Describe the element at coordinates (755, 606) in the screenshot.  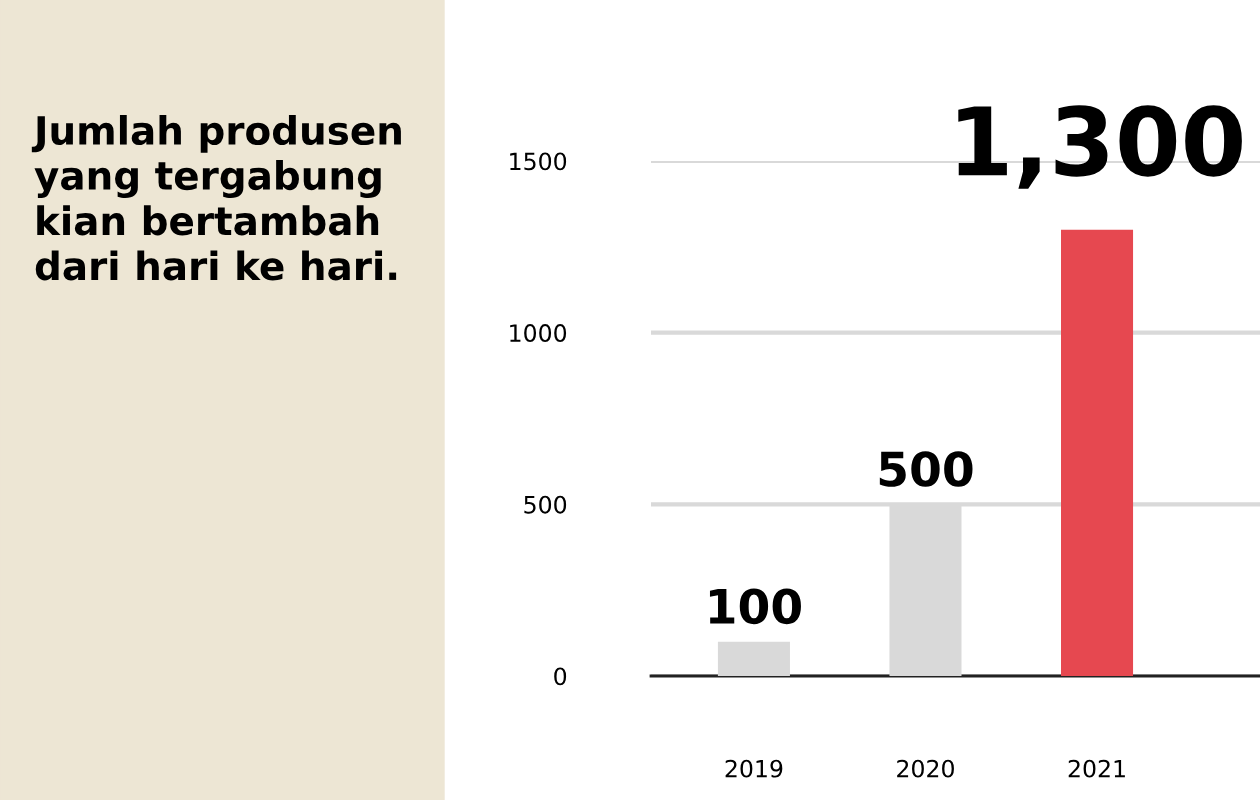
I see `data-label: 100` at that location.